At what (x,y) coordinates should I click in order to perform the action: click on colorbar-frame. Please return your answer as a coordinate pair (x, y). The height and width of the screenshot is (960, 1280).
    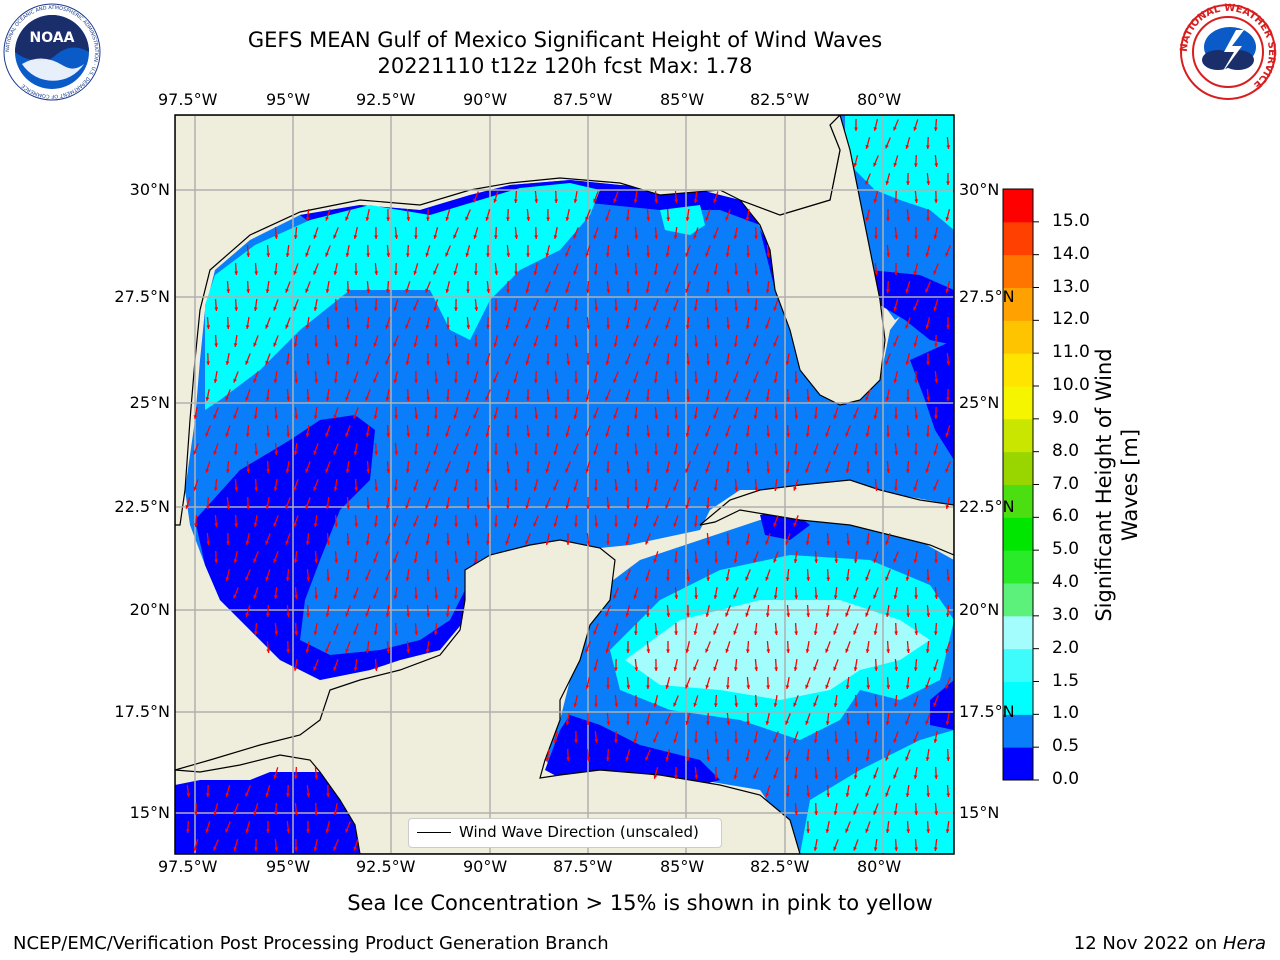
    Looking at the image, I should click on (1018, 484).